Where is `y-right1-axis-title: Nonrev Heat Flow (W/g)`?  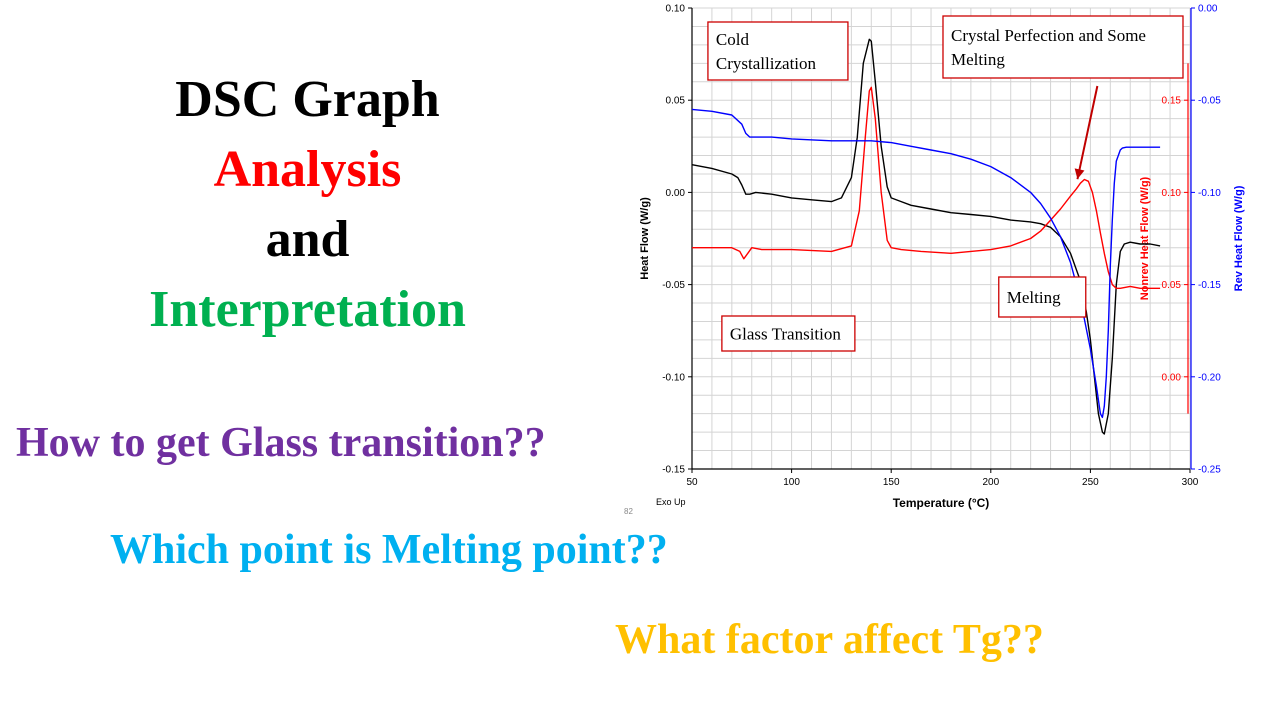 y-right1-axis-title: Nonrev Heat Flow (W/g) is located at coordinates (1145, 238).